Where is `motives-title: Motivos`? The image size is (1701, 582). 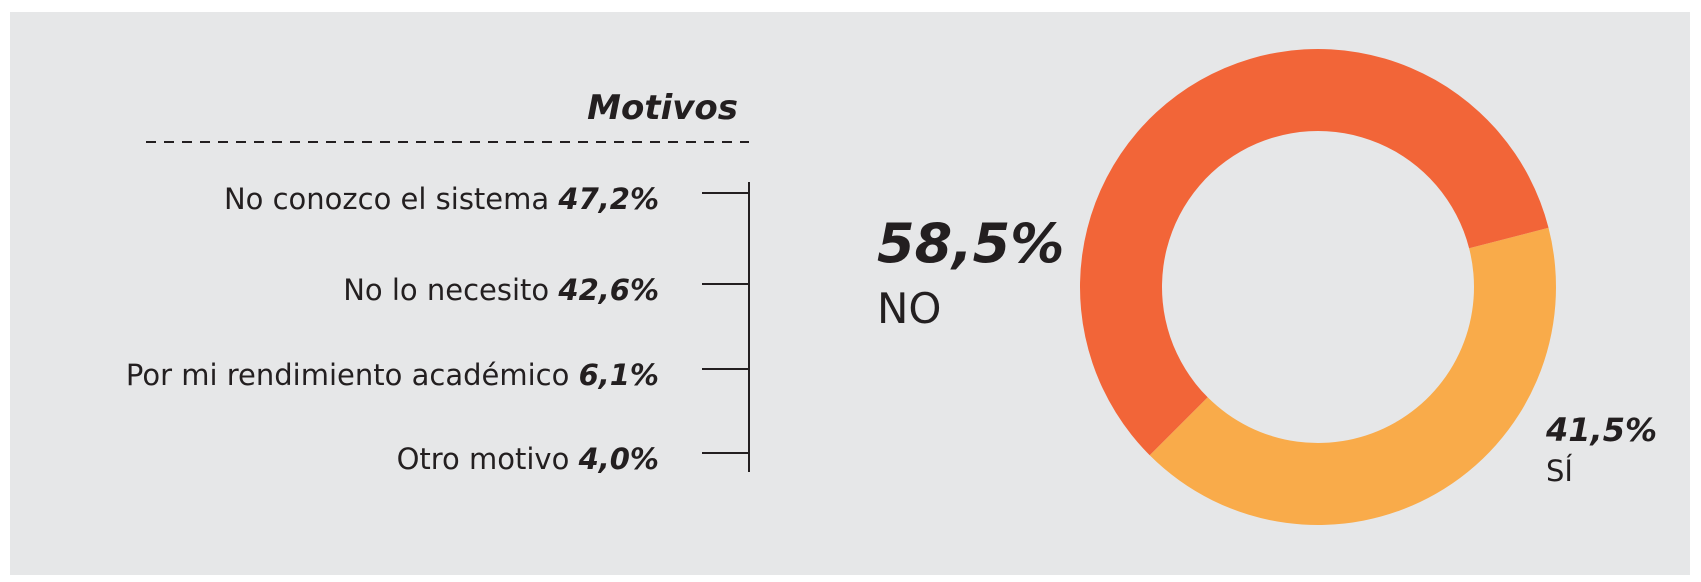
motives-title: Motivos is located at coordinates (662, 108).